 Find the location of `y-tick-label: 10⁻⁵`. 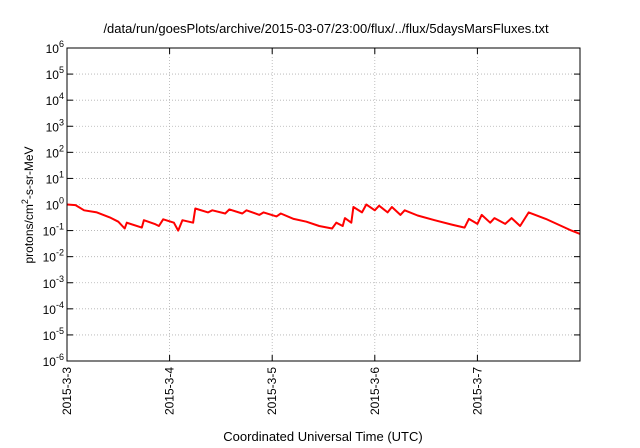

y-tick-label: 10⁻⁵ is located at coordinates (53, 334).